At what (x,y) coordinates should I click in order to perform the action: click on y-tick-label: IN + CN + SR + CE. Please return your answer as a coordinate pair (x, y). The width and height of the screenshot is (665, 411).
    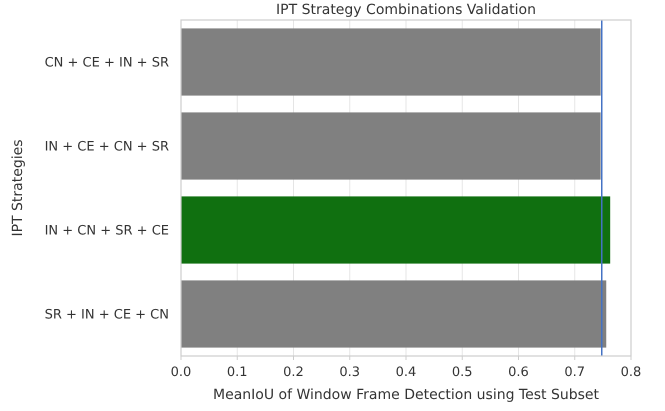
    Looking at the image, I should click on (106, 231).